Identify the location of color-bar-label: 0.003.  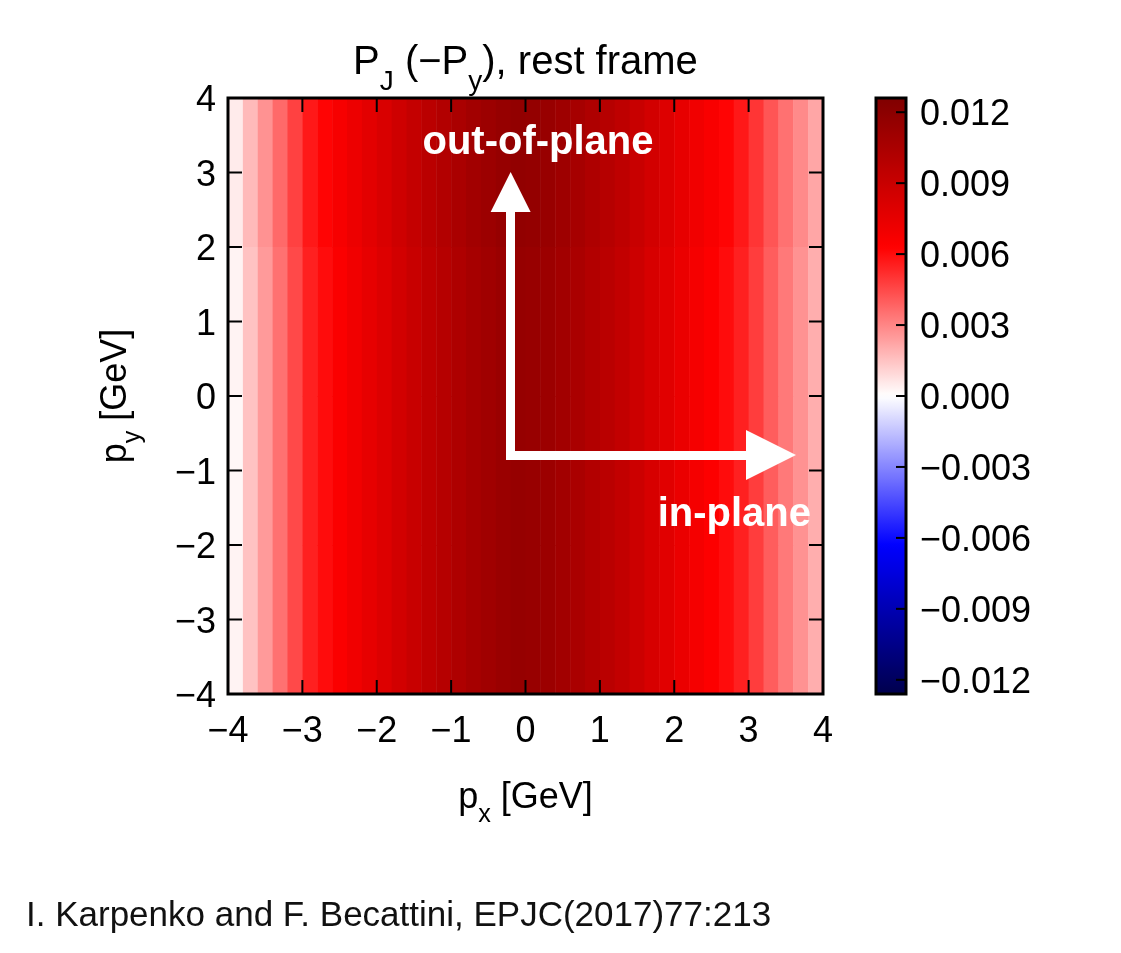
(965, 326).